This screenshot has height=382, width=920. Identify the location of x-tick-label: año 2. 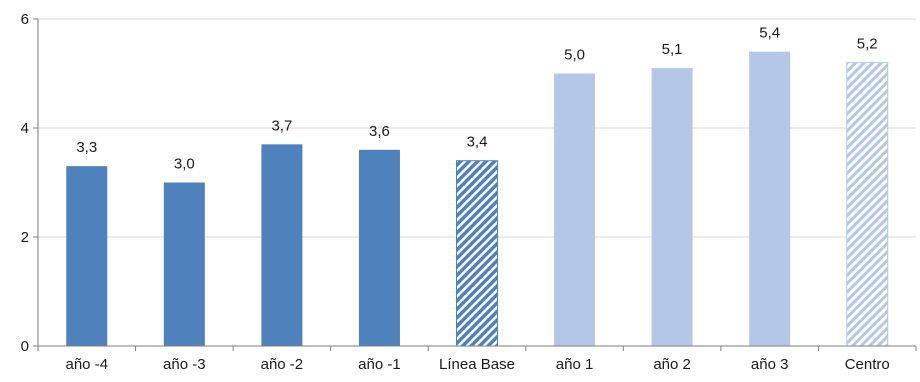
(672, 364).